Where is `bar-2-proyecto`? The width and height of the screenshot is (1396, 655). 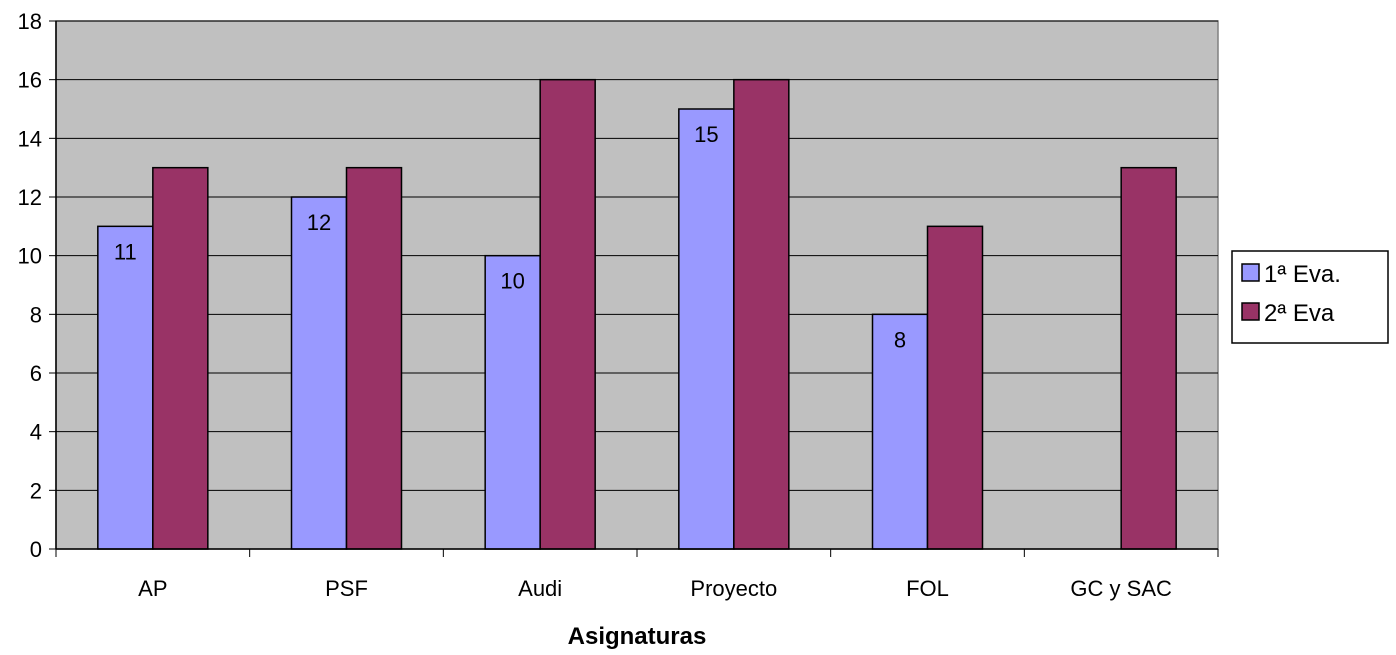 bar-2-proyecto is located at coordinates (761, 314).